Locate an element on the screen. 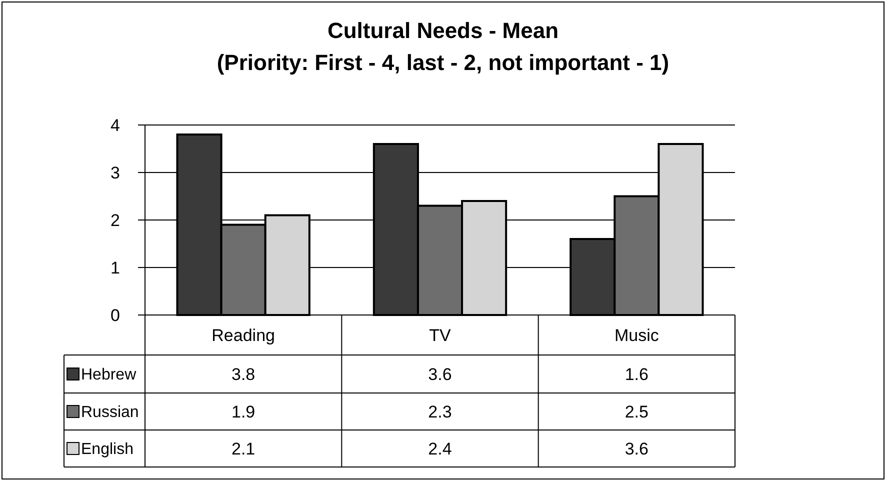  data-label: 2.3 is located at coordinates (440, 412).